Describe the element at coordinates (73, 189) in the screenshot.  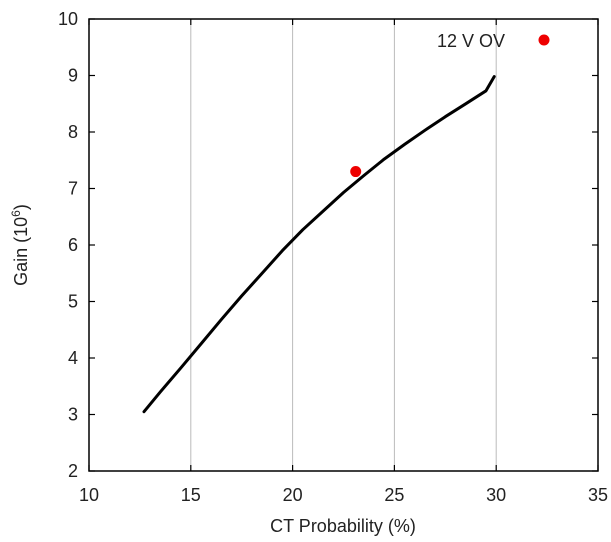
I see `y-tick-label: 7` at that location.